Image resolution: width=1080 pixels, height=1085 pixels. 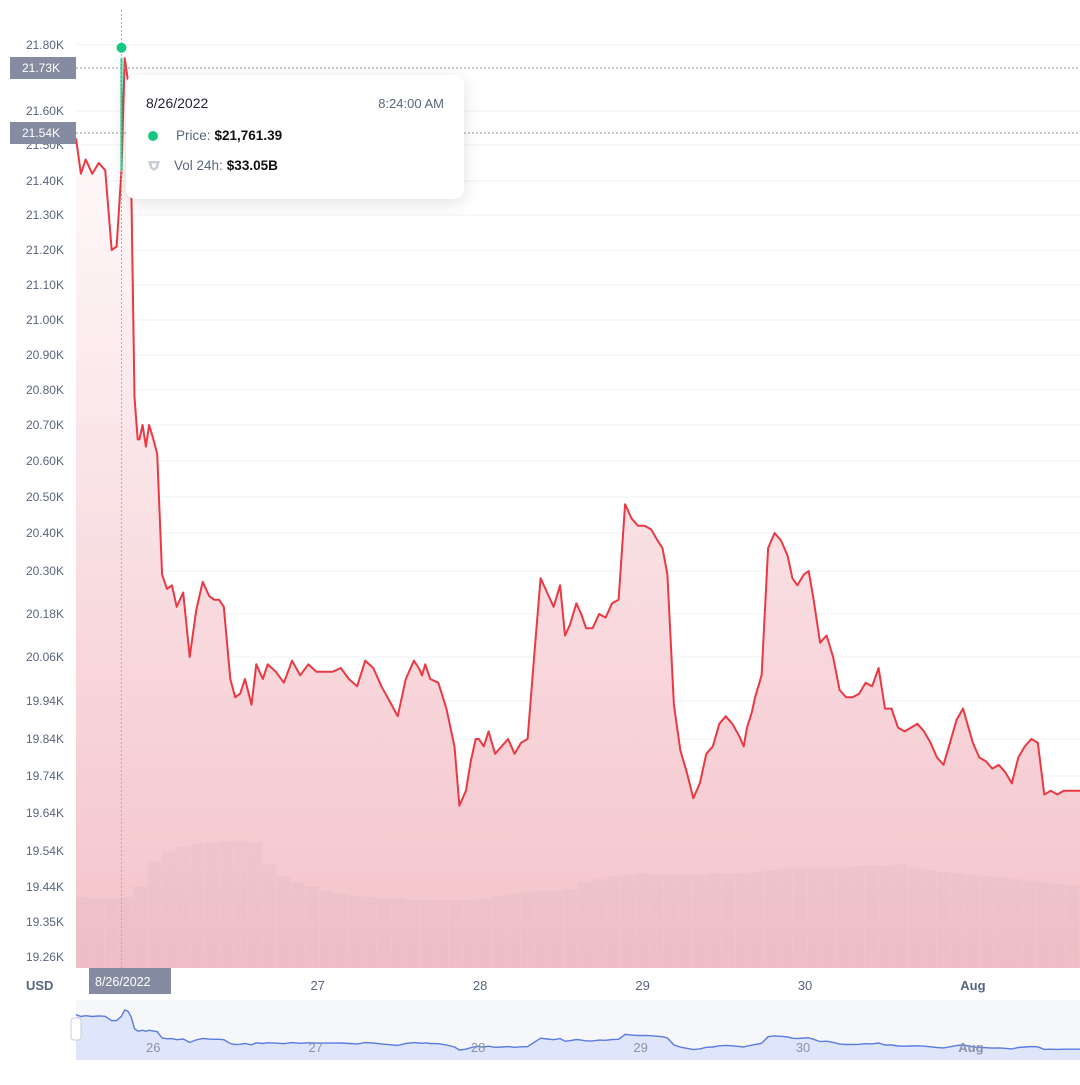 I want to click on tooltip-date: 8/26/2022, so click(x=177, y=103).